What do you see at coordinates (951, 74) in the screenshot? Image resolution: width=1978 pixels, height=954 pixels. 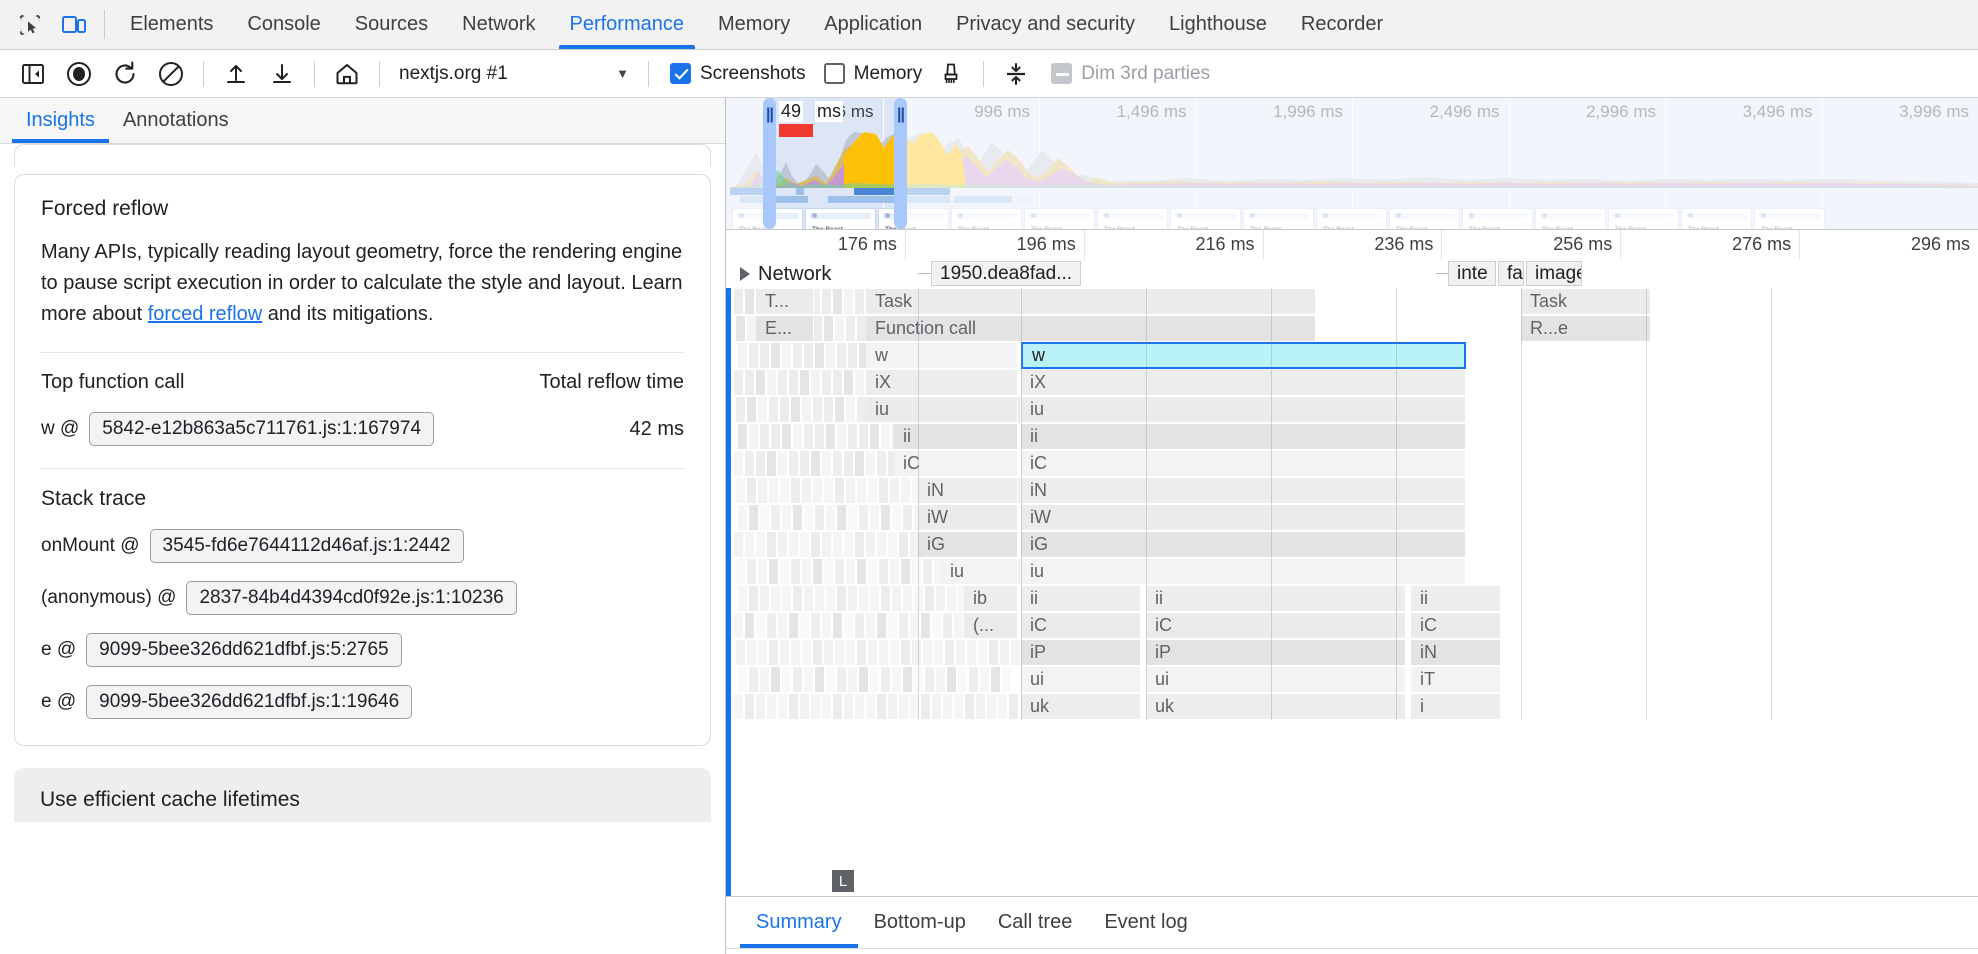 I see `brush-icon` at bounding box center [951, 74].